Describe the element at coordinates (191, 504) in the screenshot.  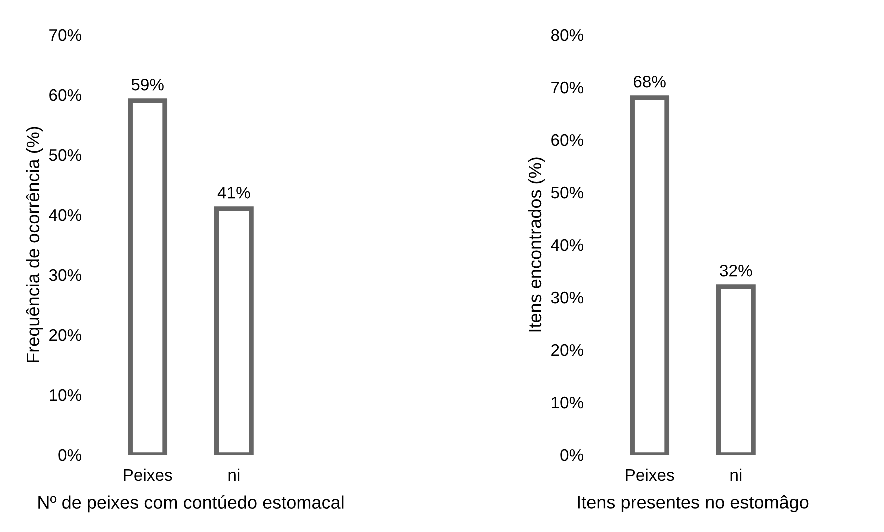
I see `x-axis-title: Nº de peixes com contúedo estomacal` at that location.